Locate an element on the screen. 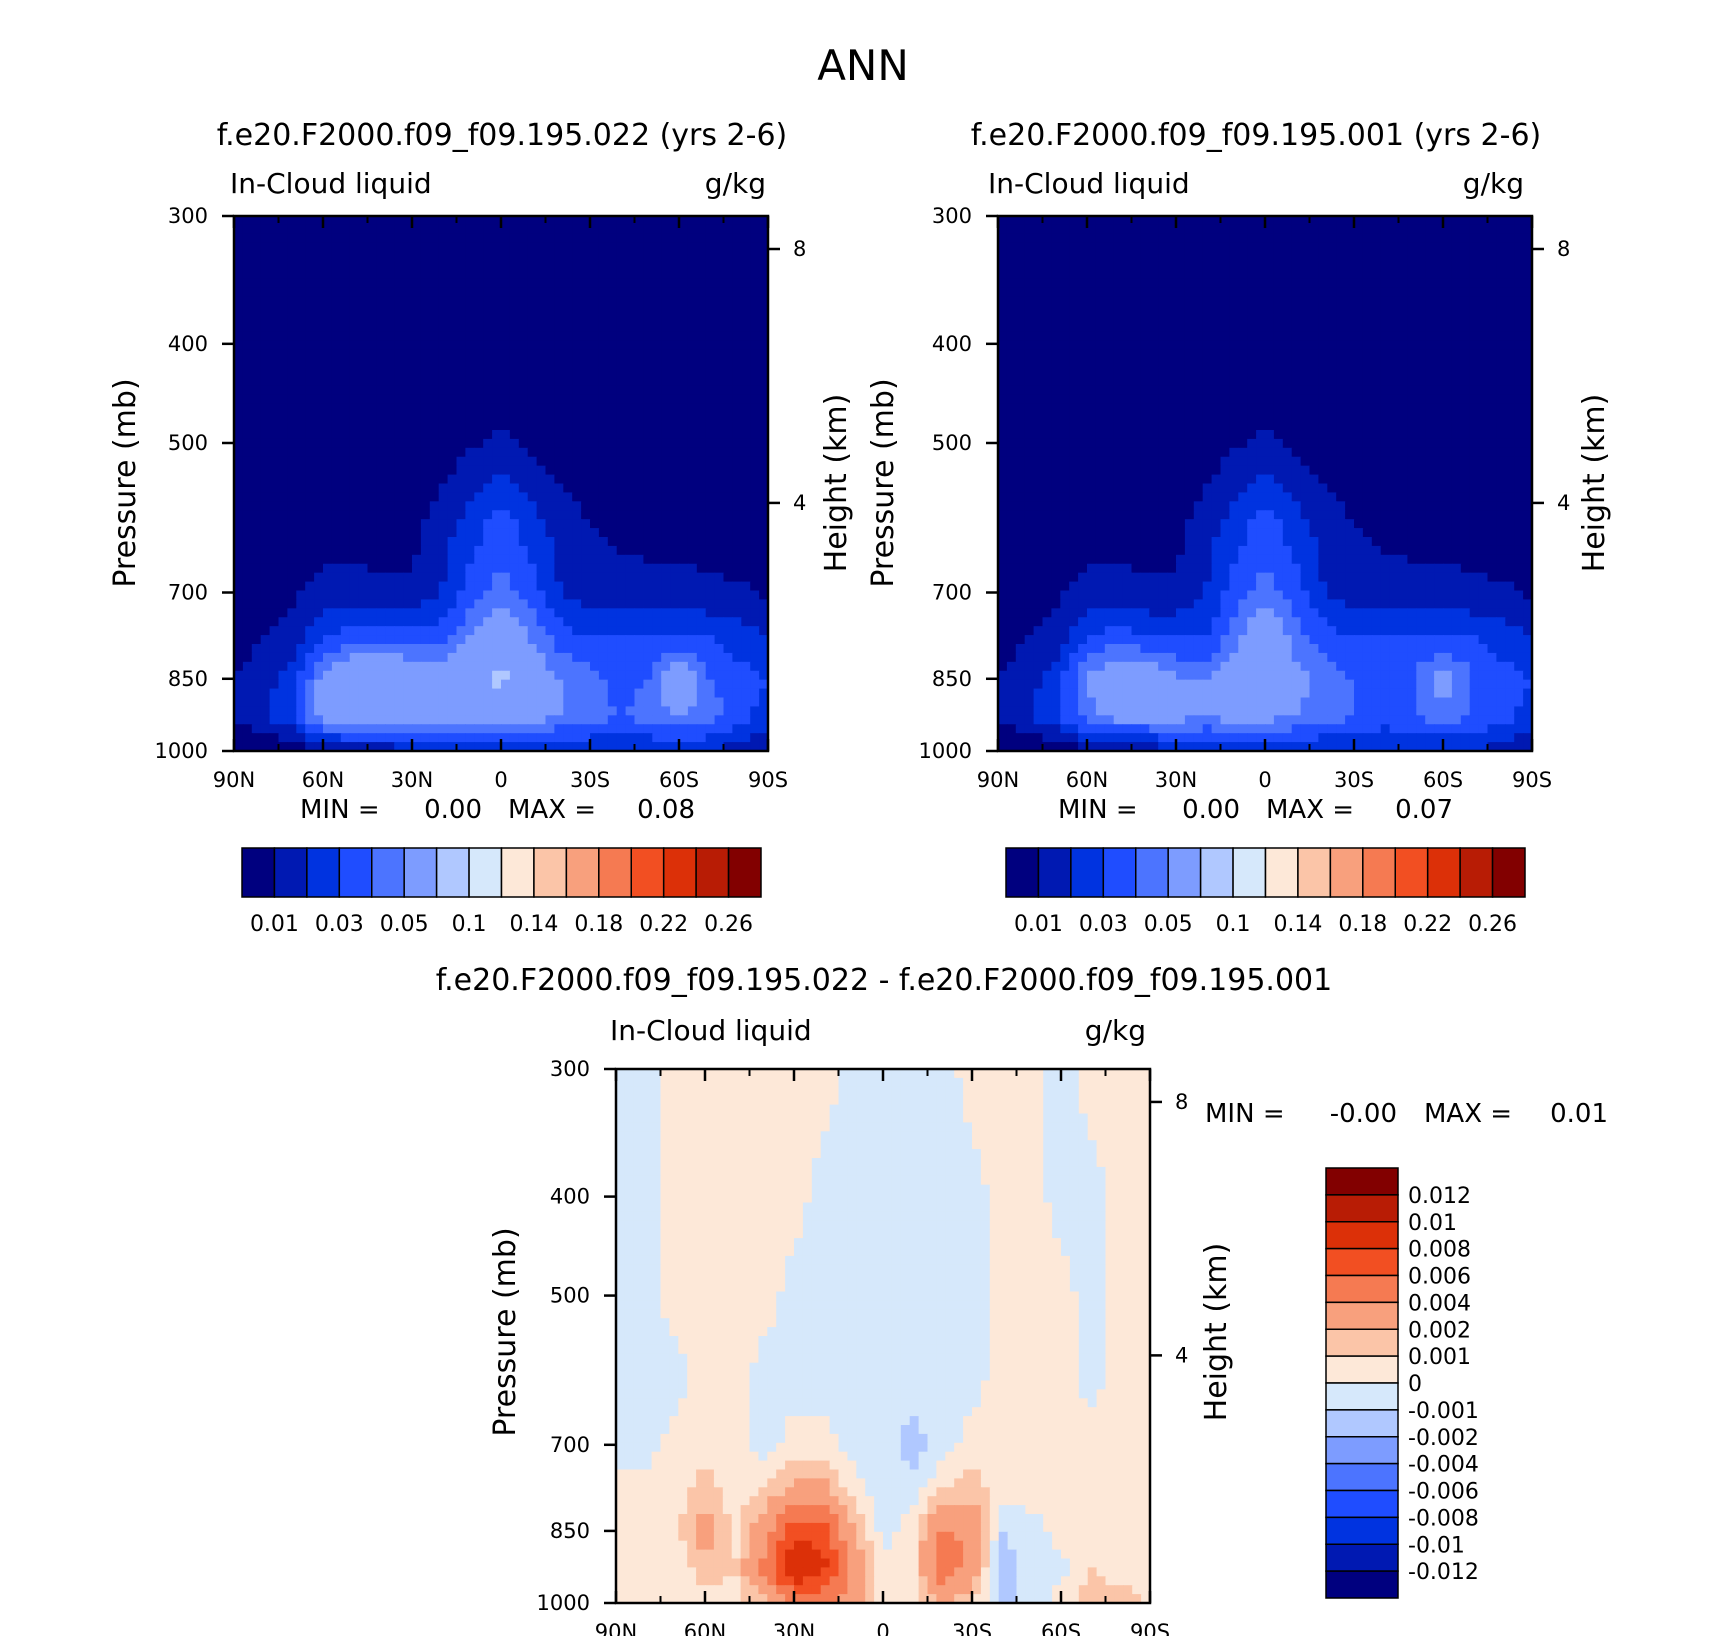 The width and height of the screenshot is (1710, 1636). max-label: MAX = is located at coordinates (552, 810).